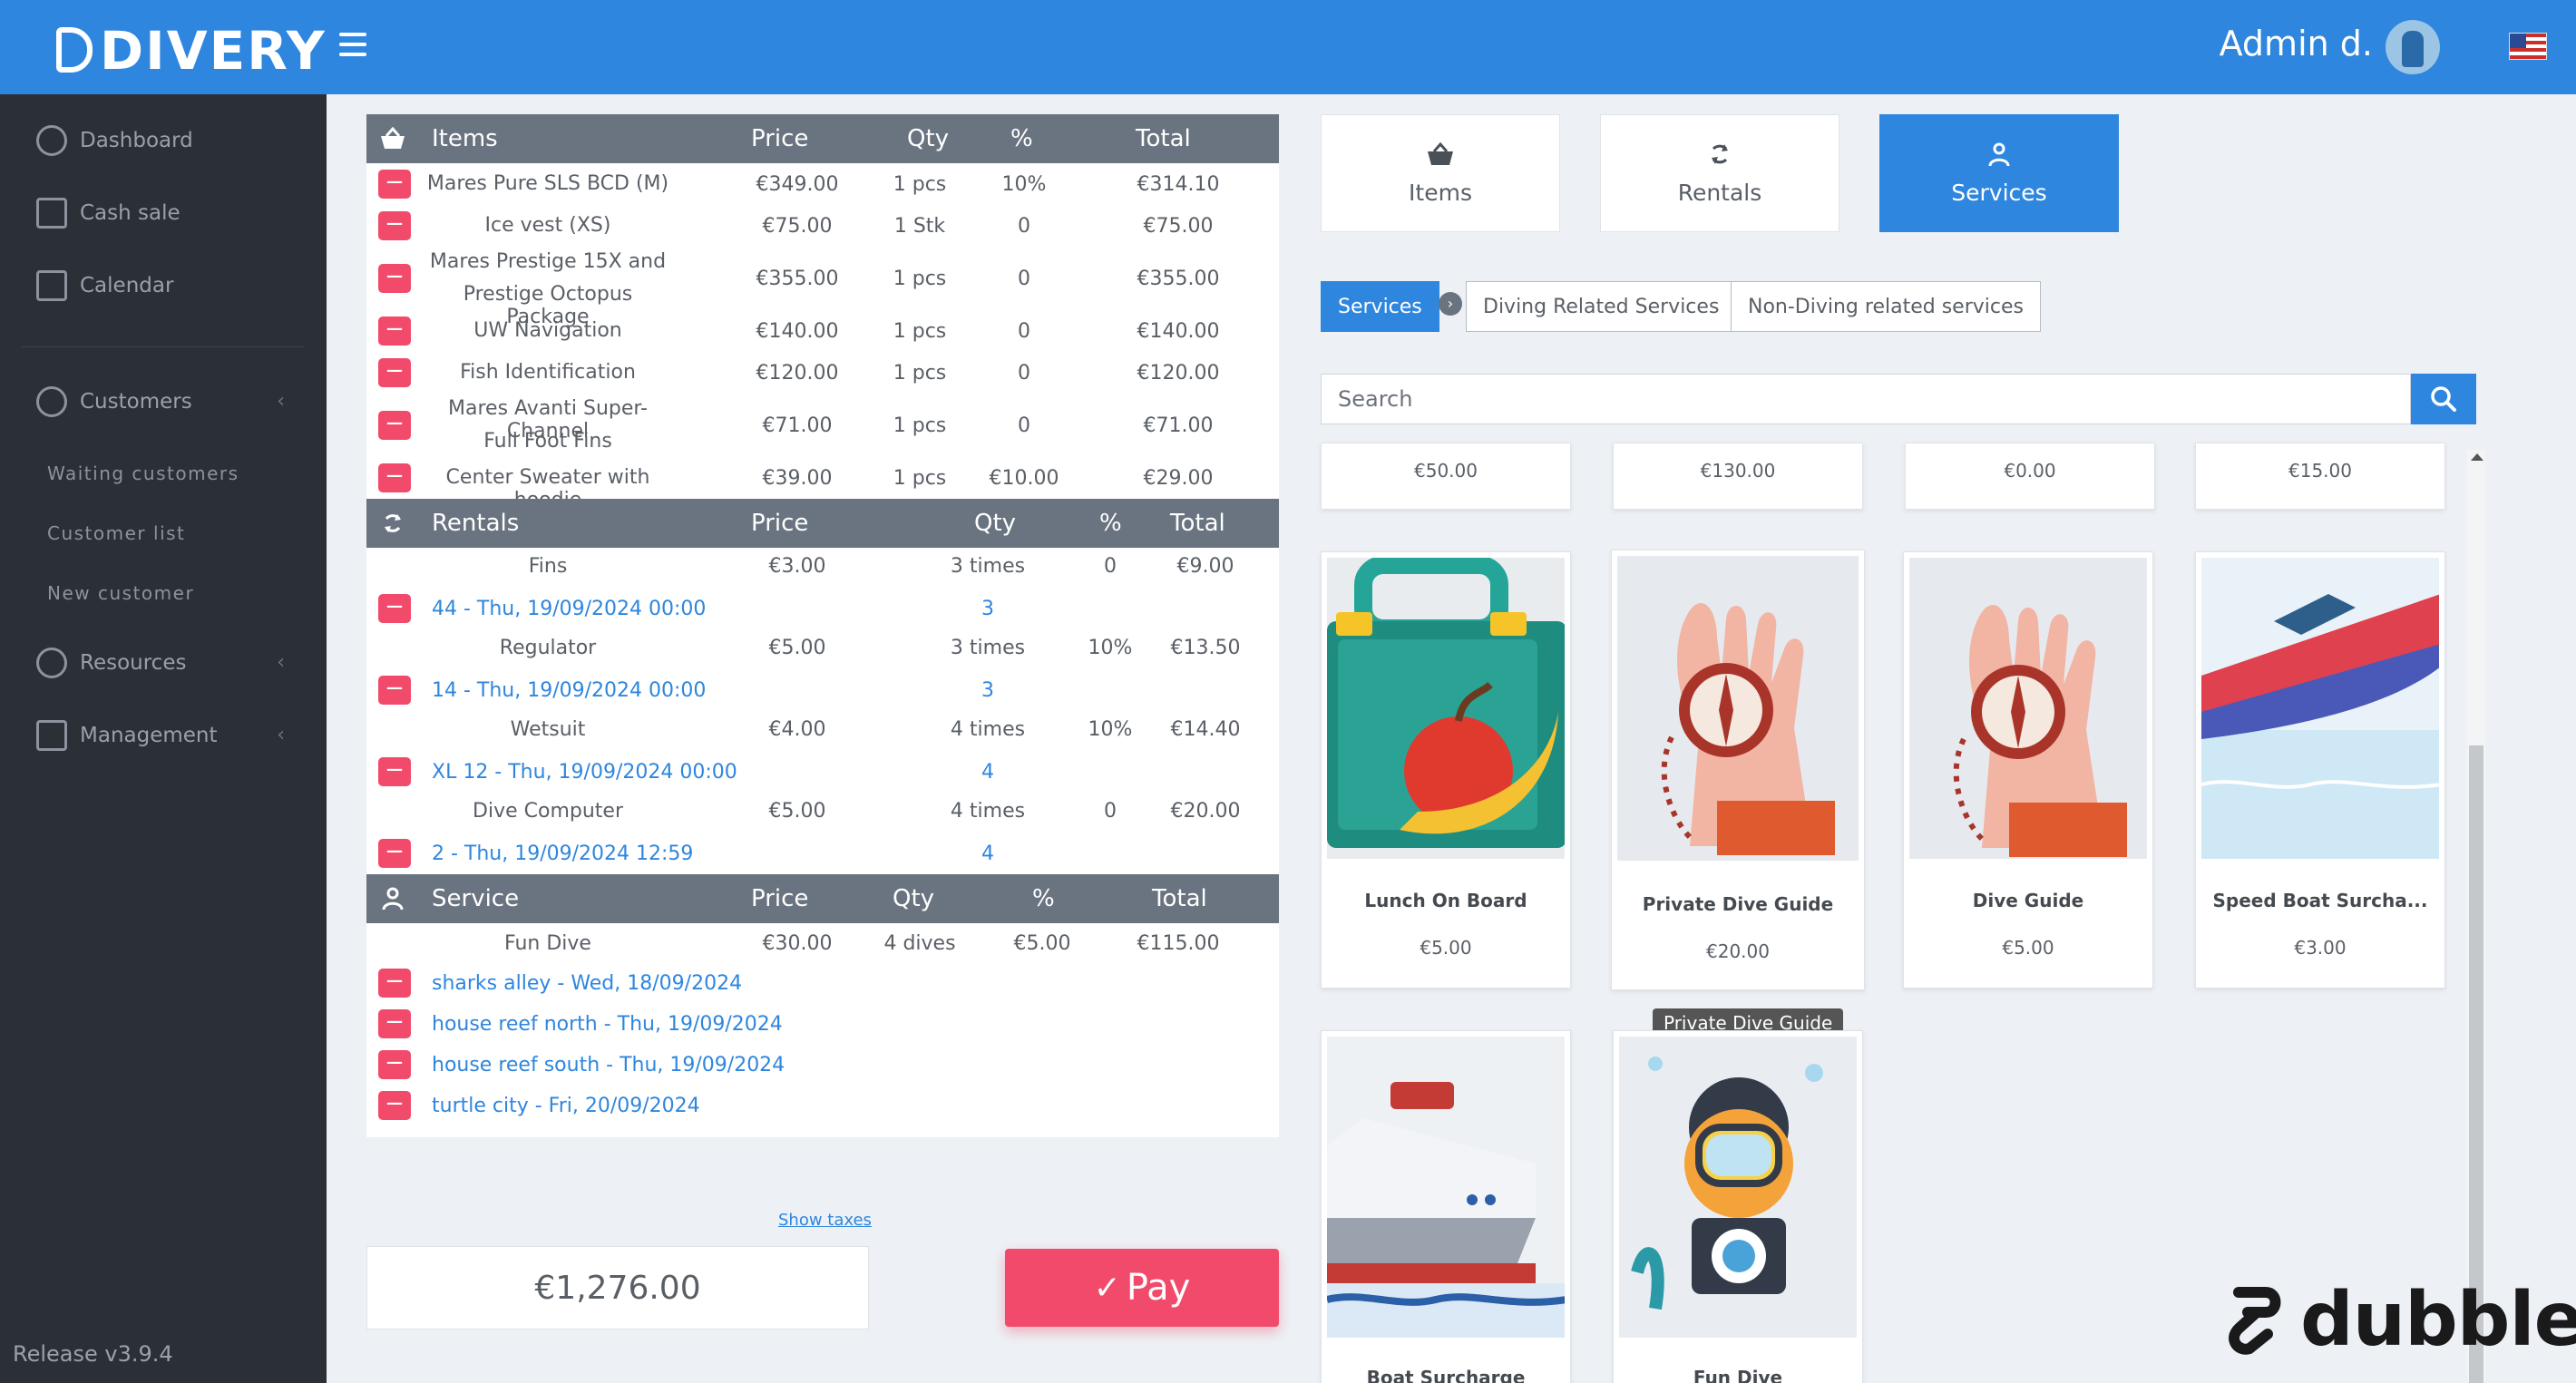  What do you see at coordinates (1886, 306) in the screenshot?
I see `filter-non-diving-related-services: Non-Diving related services` at bounding box center [1886, 306].